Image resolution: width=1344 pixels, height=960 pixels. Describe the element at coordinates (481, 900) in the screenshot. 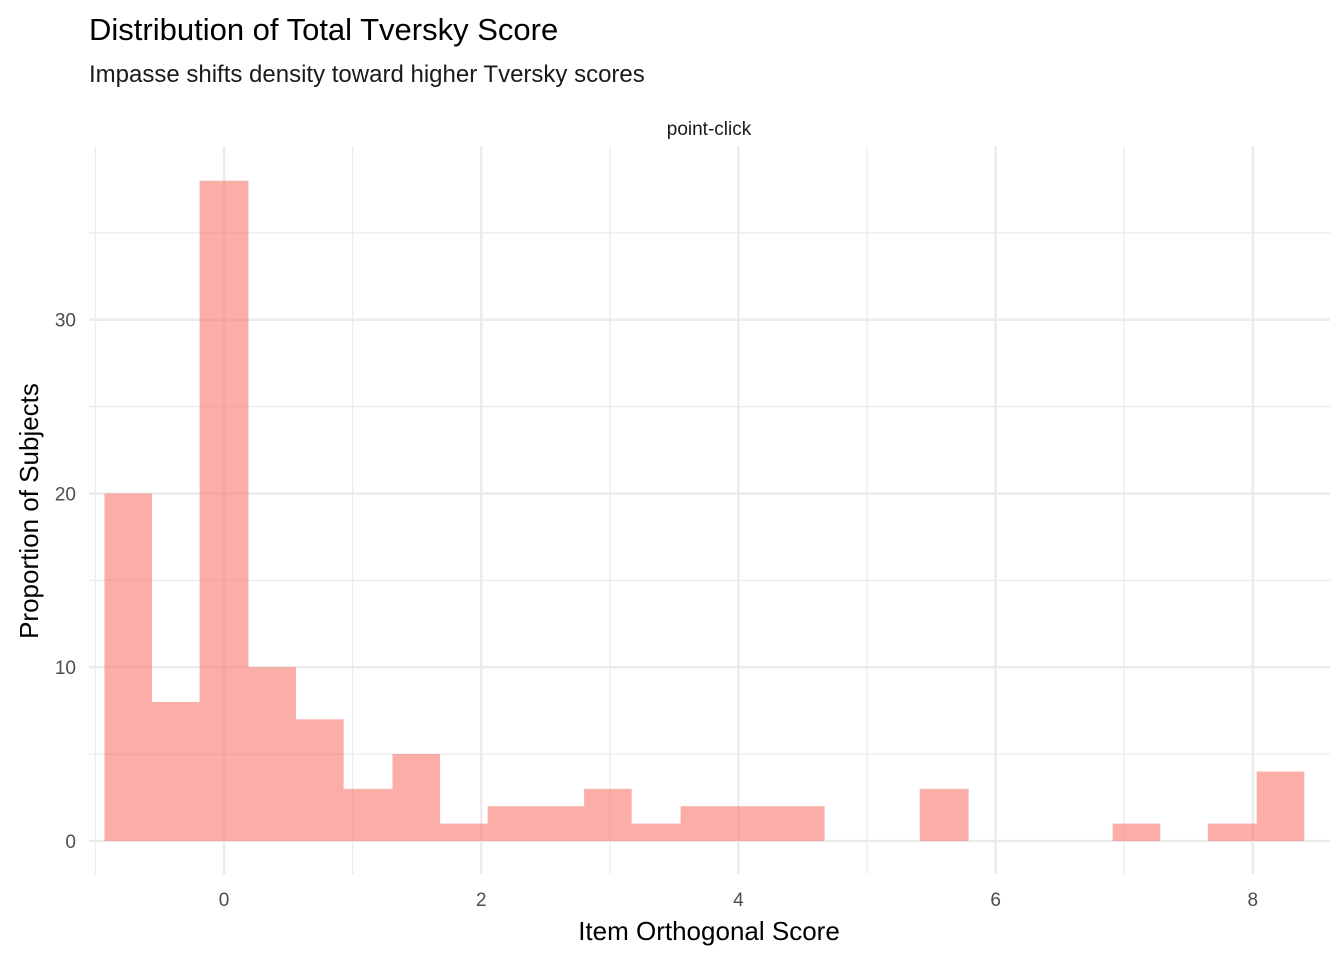

I see `x-tick-label: 2` at that location.